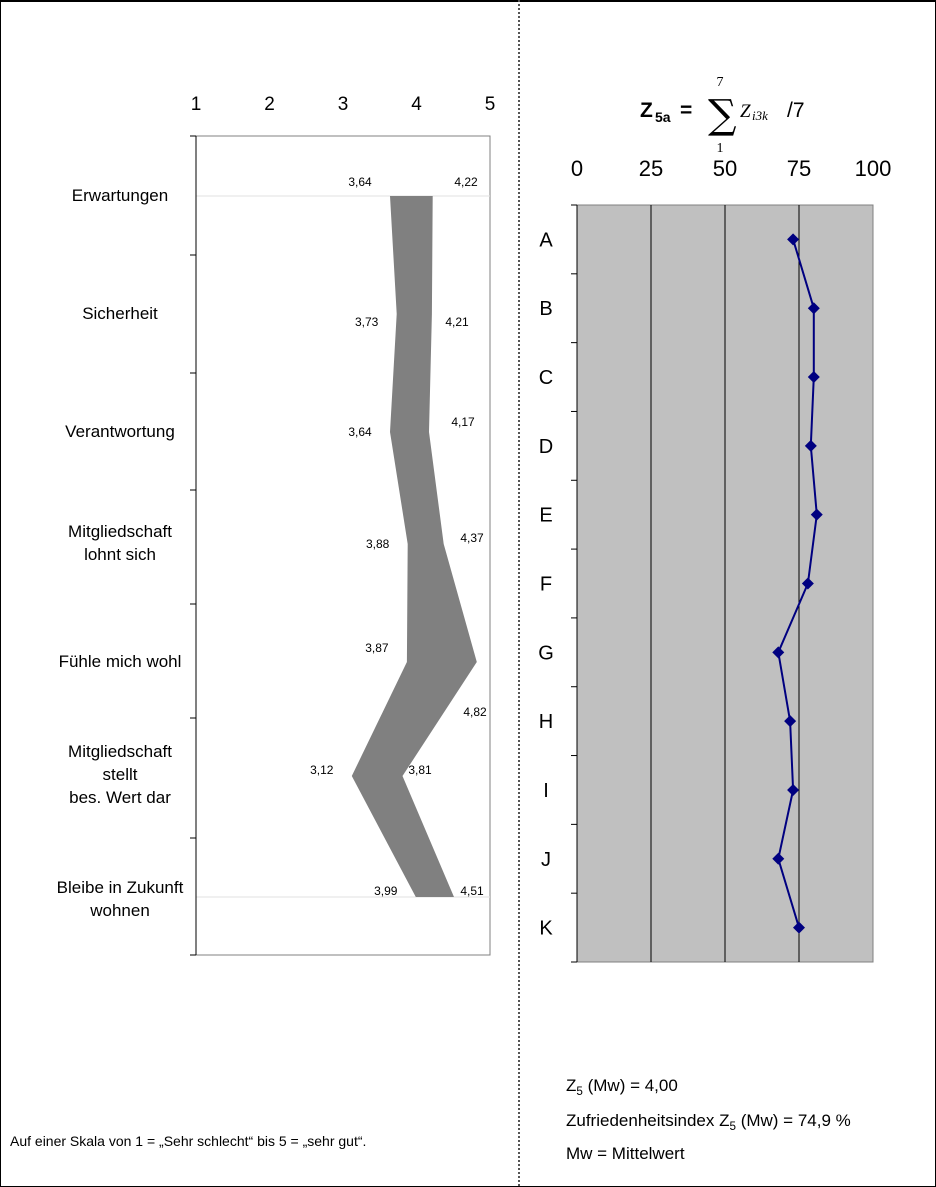 This screenshot has width=936, height=1187. What do you see at coordinates (269, 104) in the screenshot?
I see `left-x-tick-label: 2` at bounding box center [269, 104].